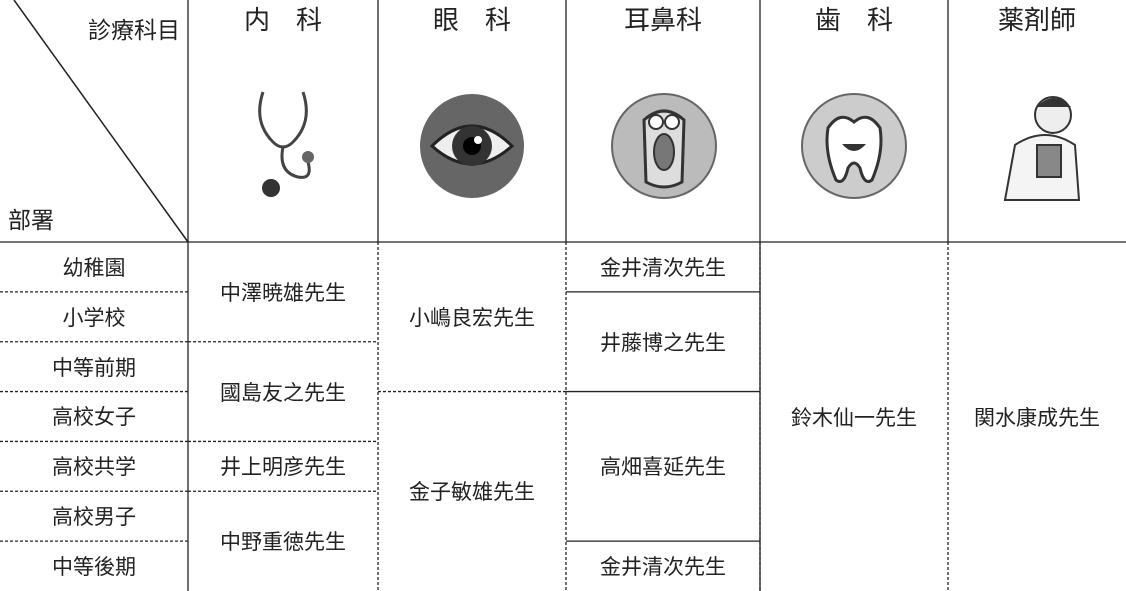  I want to click on doctor-name: 中野重徳先生, so click(283, 542).